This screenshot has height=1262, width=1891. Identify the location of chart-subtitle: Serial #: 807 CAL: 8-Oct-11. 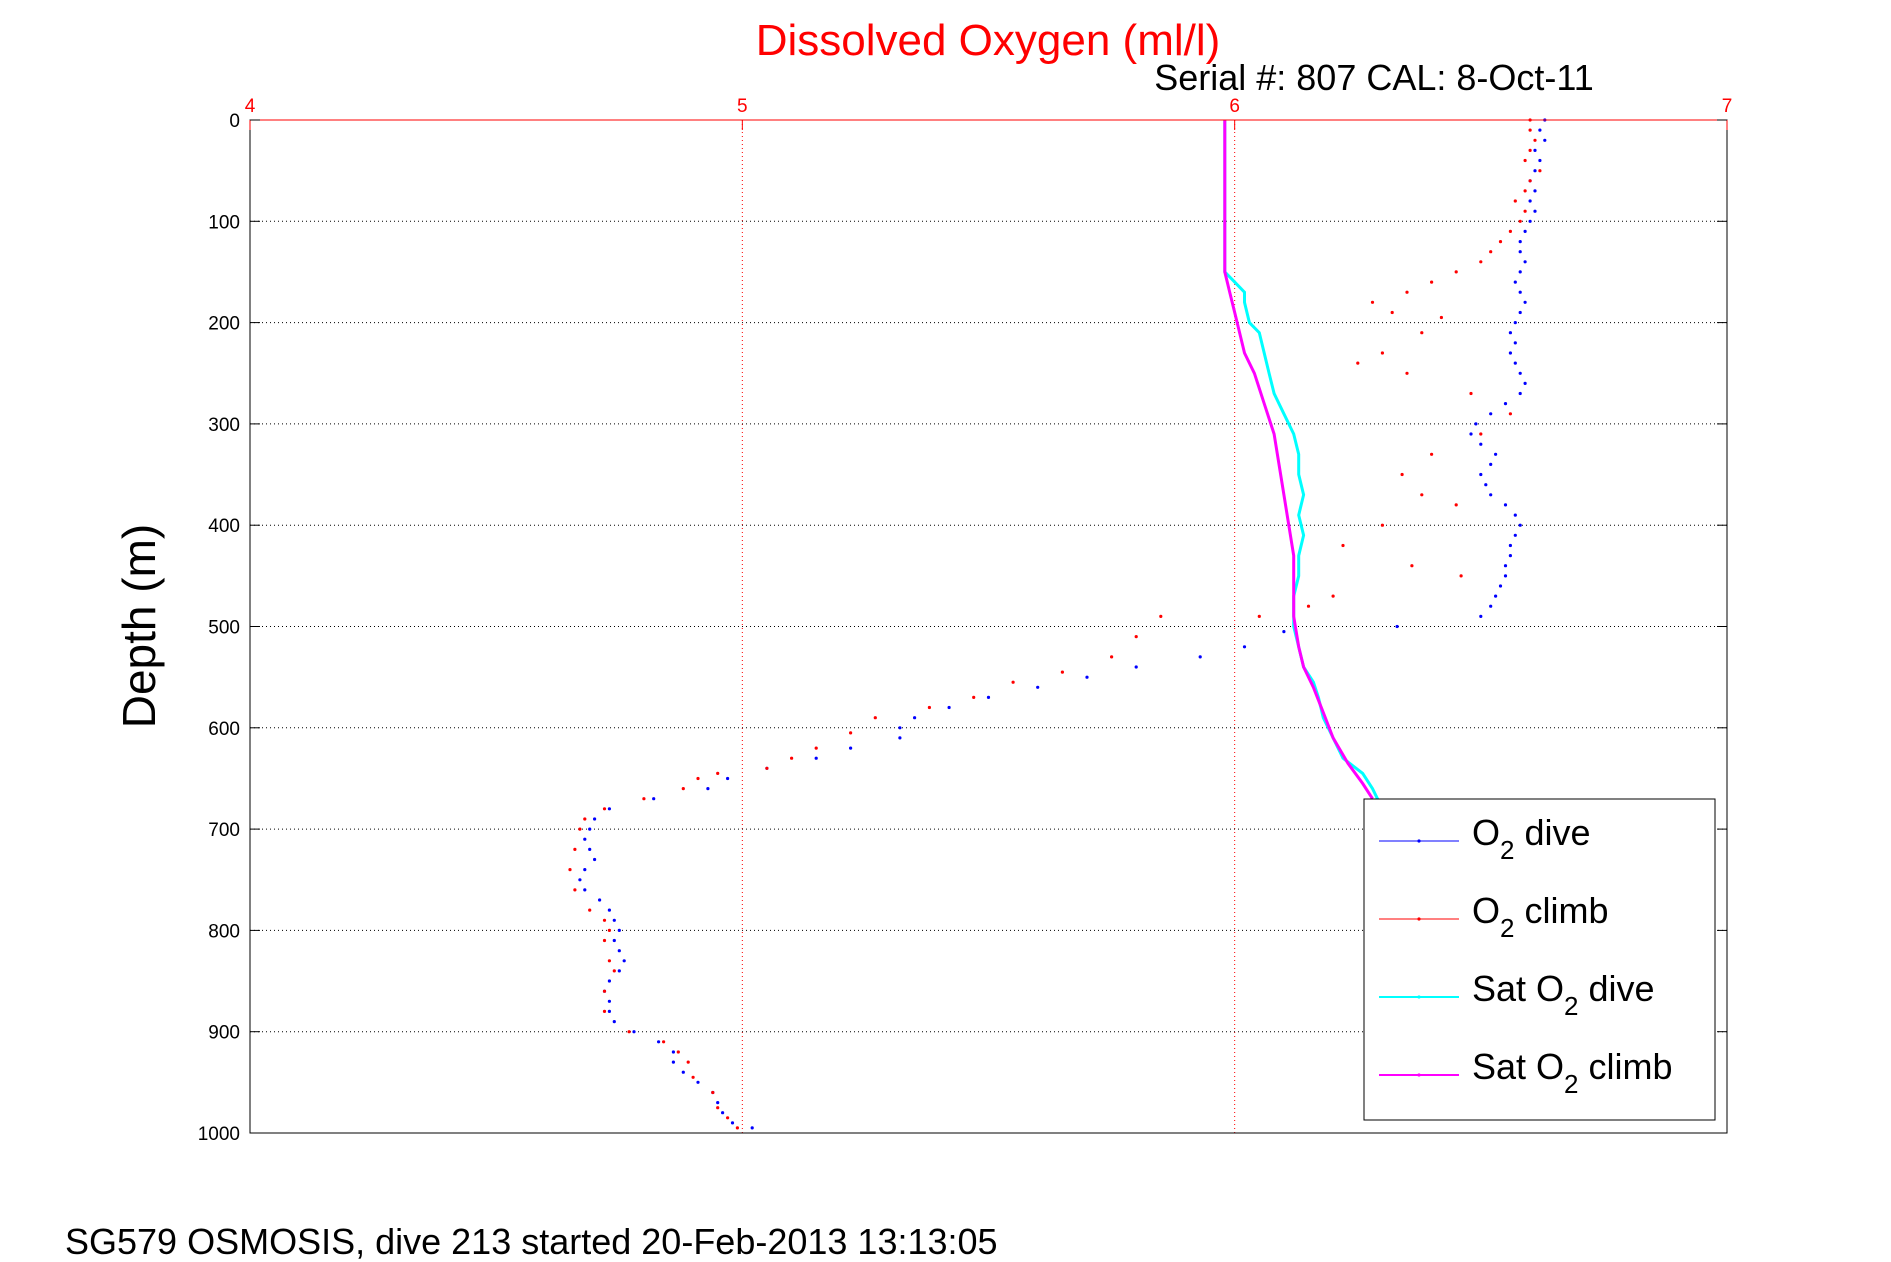
(1374, 77).